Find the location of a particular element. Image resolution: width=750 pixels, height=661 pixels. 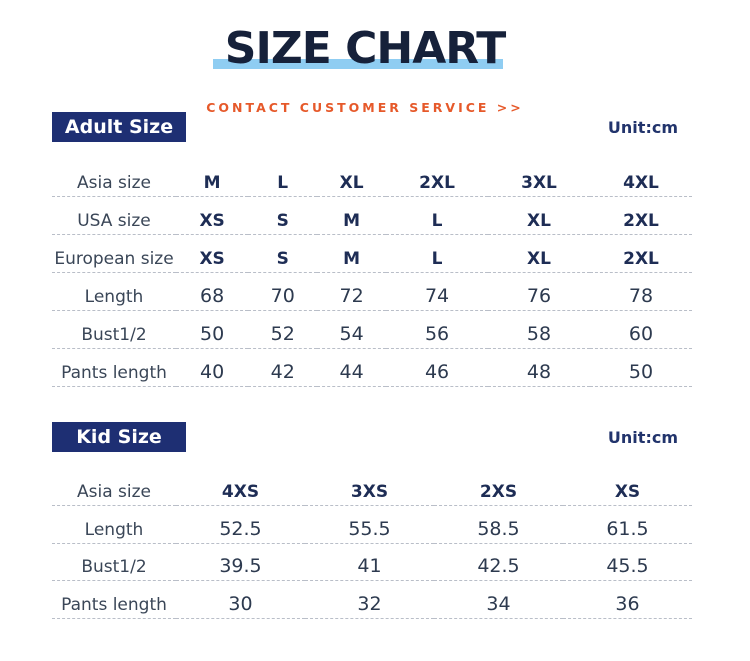

table-cell: 52 is located at coordinates (283, 329).